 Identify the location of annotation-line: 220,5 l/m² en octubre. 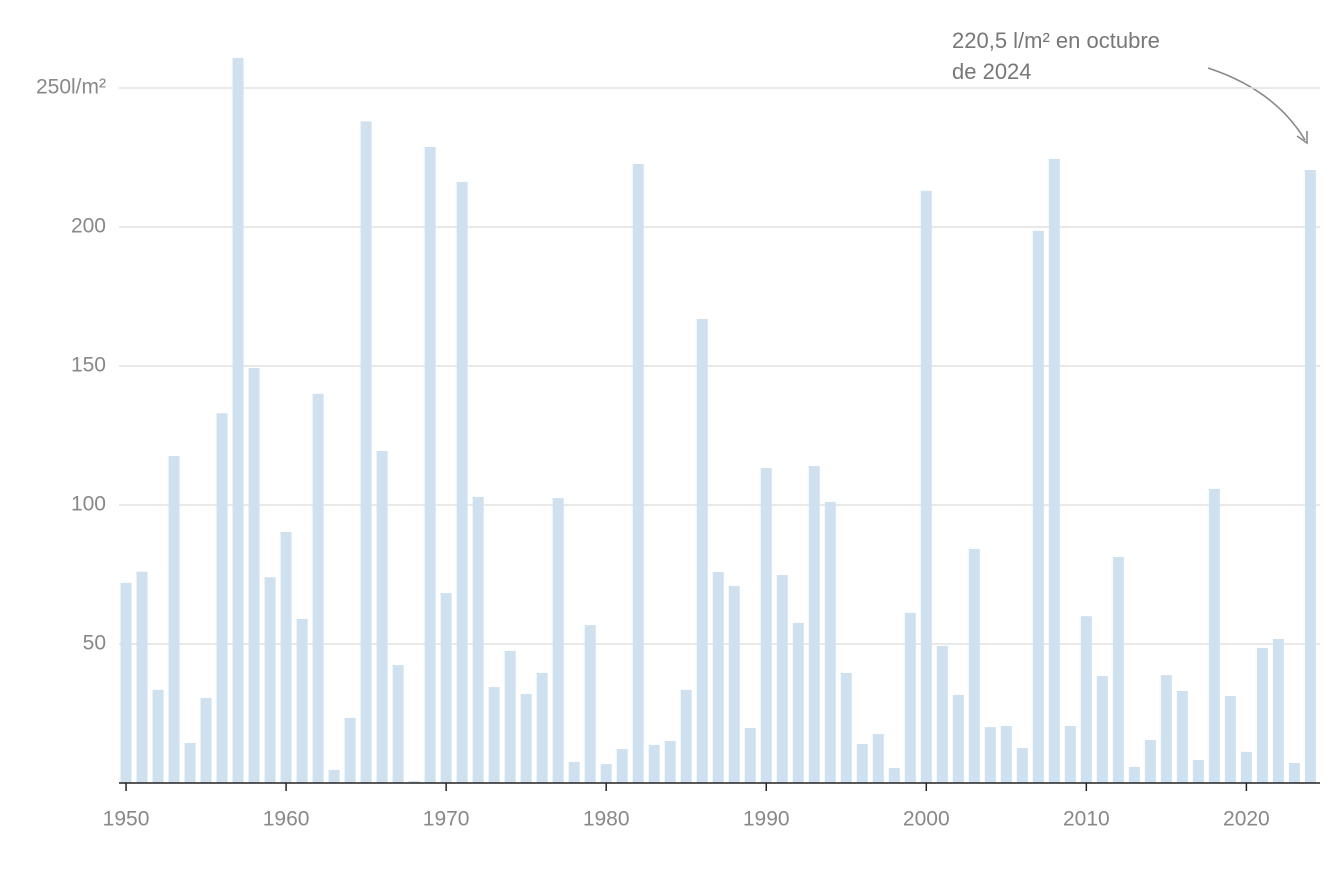
(1056, 40).